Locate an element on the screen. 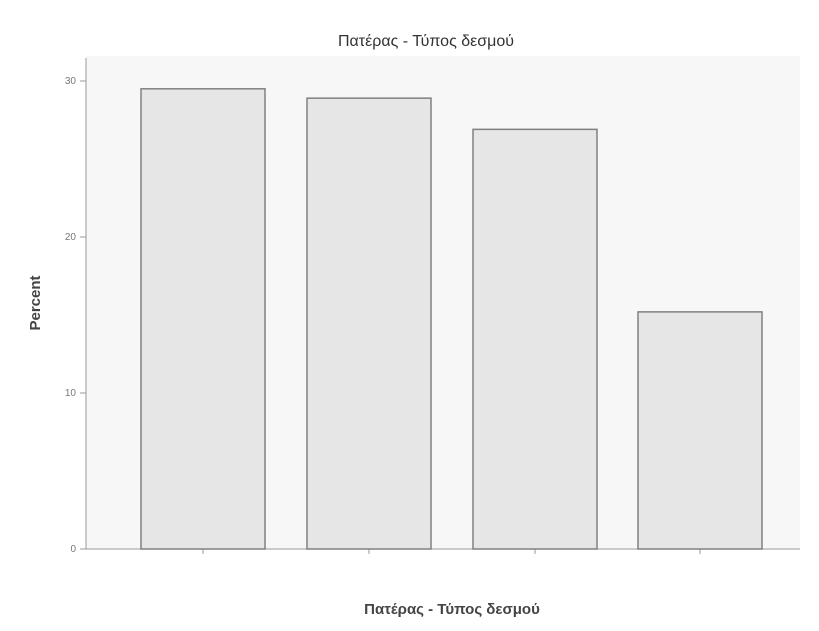 The height and width of the screenshot is (631, 819). y-tick-label: 10 is located at coordinates (71, 393).